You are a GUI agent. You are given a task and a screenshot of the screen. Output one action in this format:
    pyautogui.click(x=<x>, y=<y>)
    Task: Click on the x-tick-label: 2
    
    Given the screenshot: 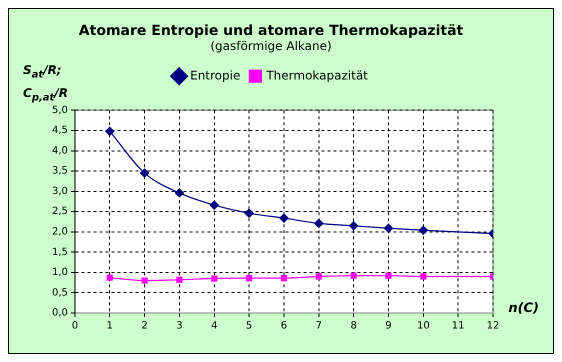 What is the action you would take?
    pyautogui.click(x=144, y=326)
    